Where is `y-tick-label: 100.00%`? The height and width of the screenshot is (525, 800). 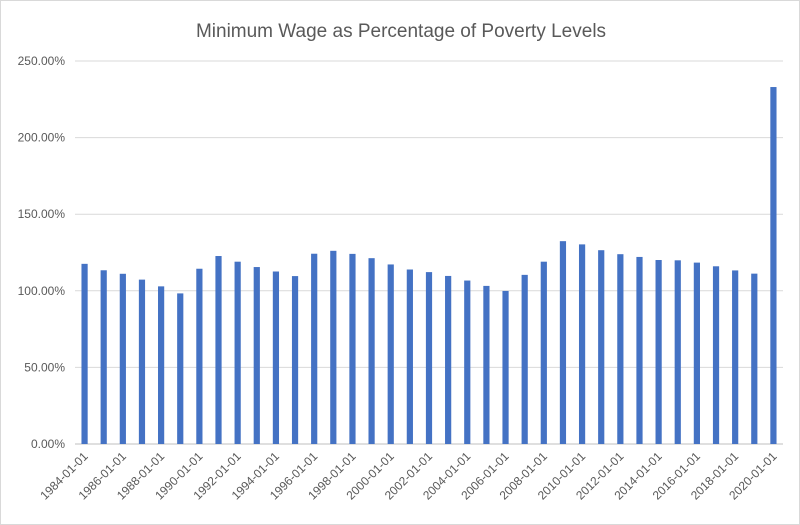 y-tick-label: 100.00% is located at coordinates (42, 291).